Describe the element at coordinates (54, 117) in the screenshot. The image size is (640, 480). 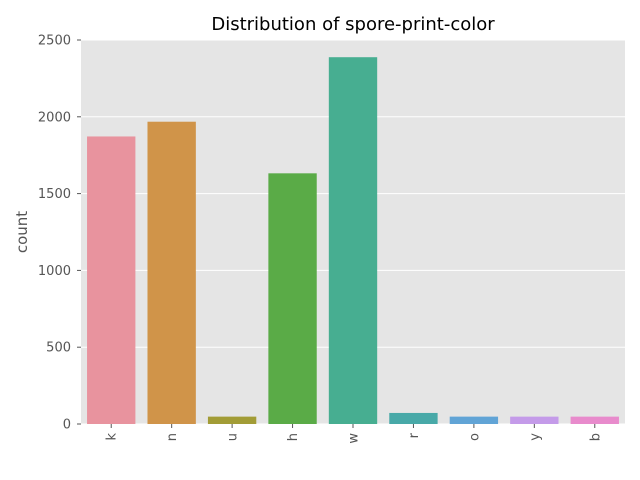
I see `y-tick-label: 2000` at that location.